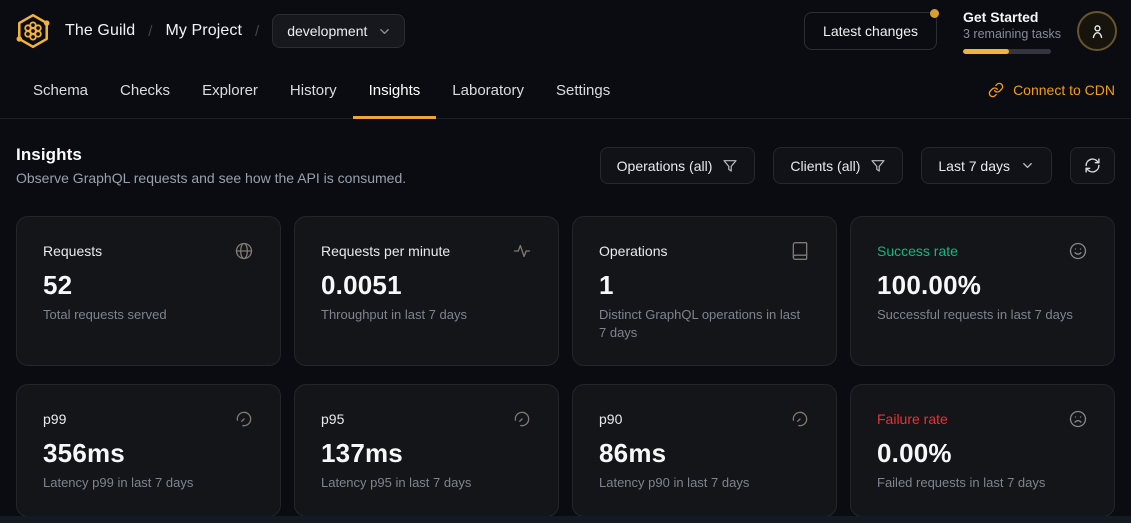  I want to click on stat-card-p90: p90 86ms Latency p90 in last 7 days, so click(704, 450).